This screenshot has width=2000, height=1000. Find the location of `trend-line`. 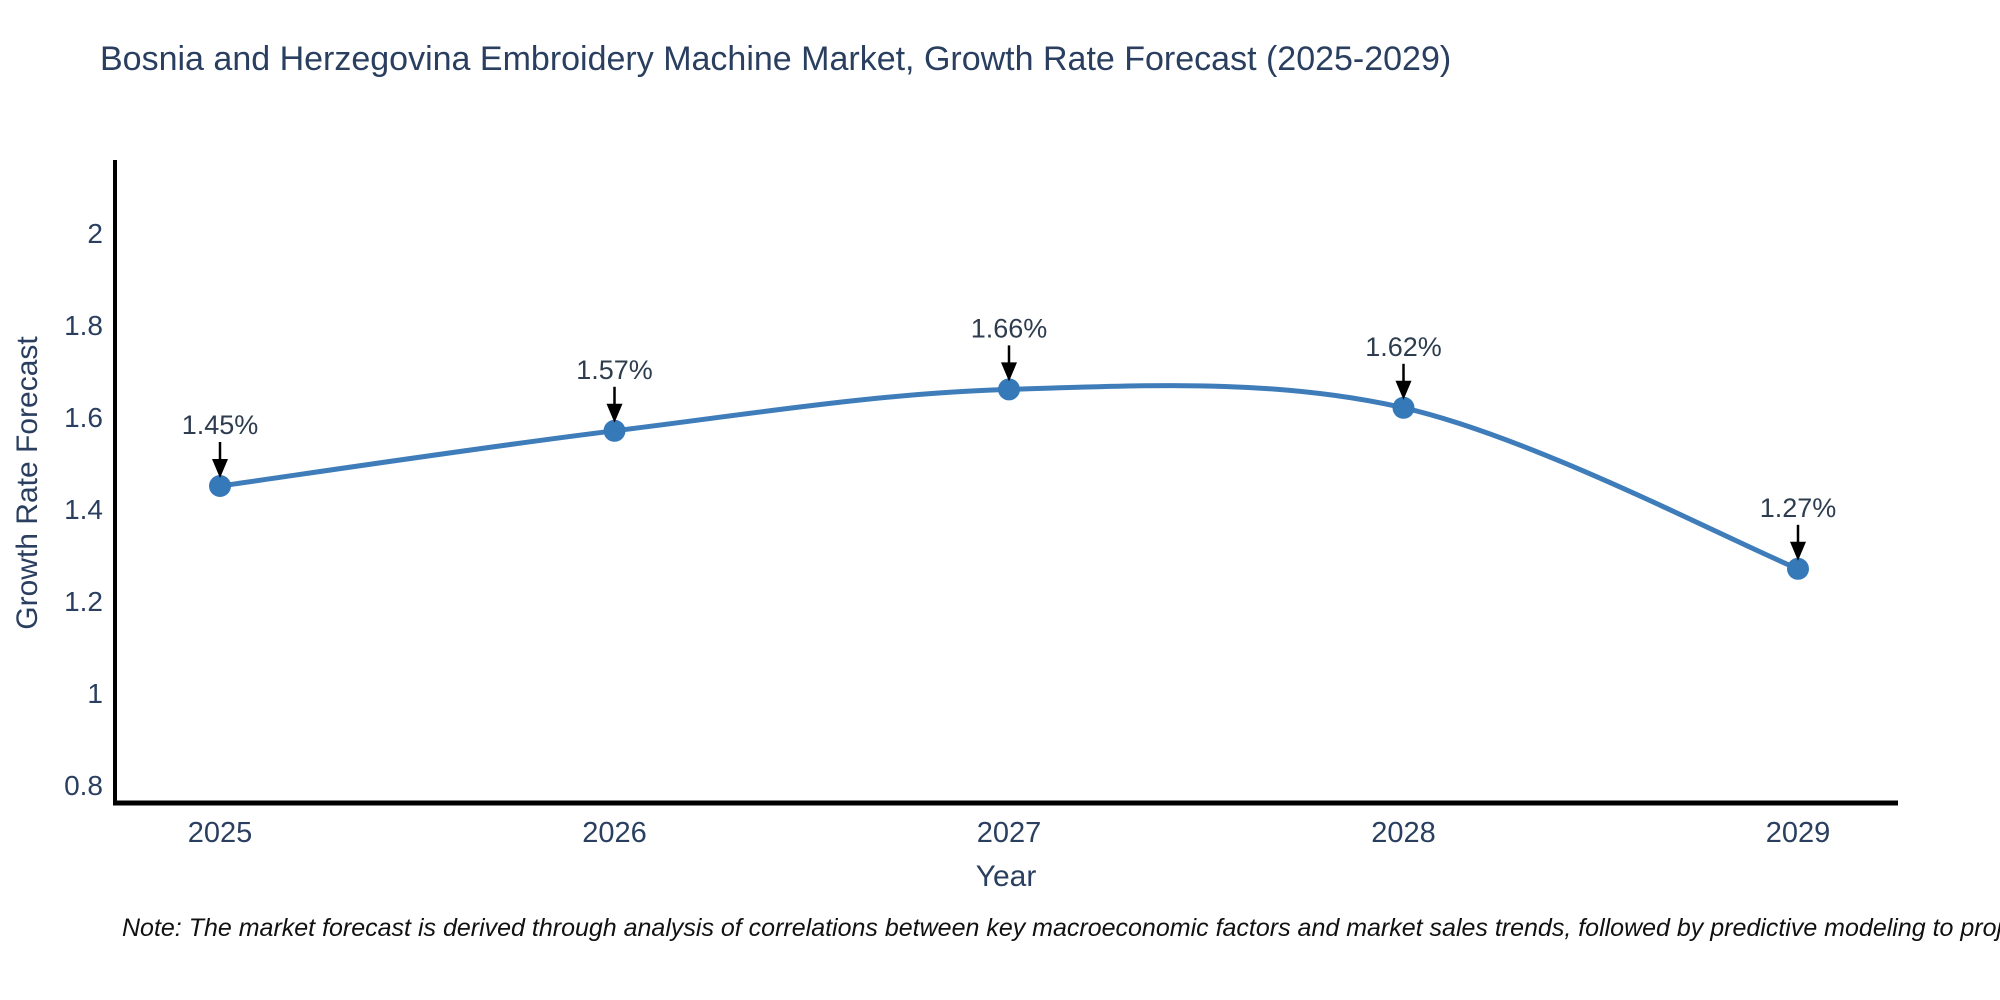

trend-line is located at coordinates (1009, 477).